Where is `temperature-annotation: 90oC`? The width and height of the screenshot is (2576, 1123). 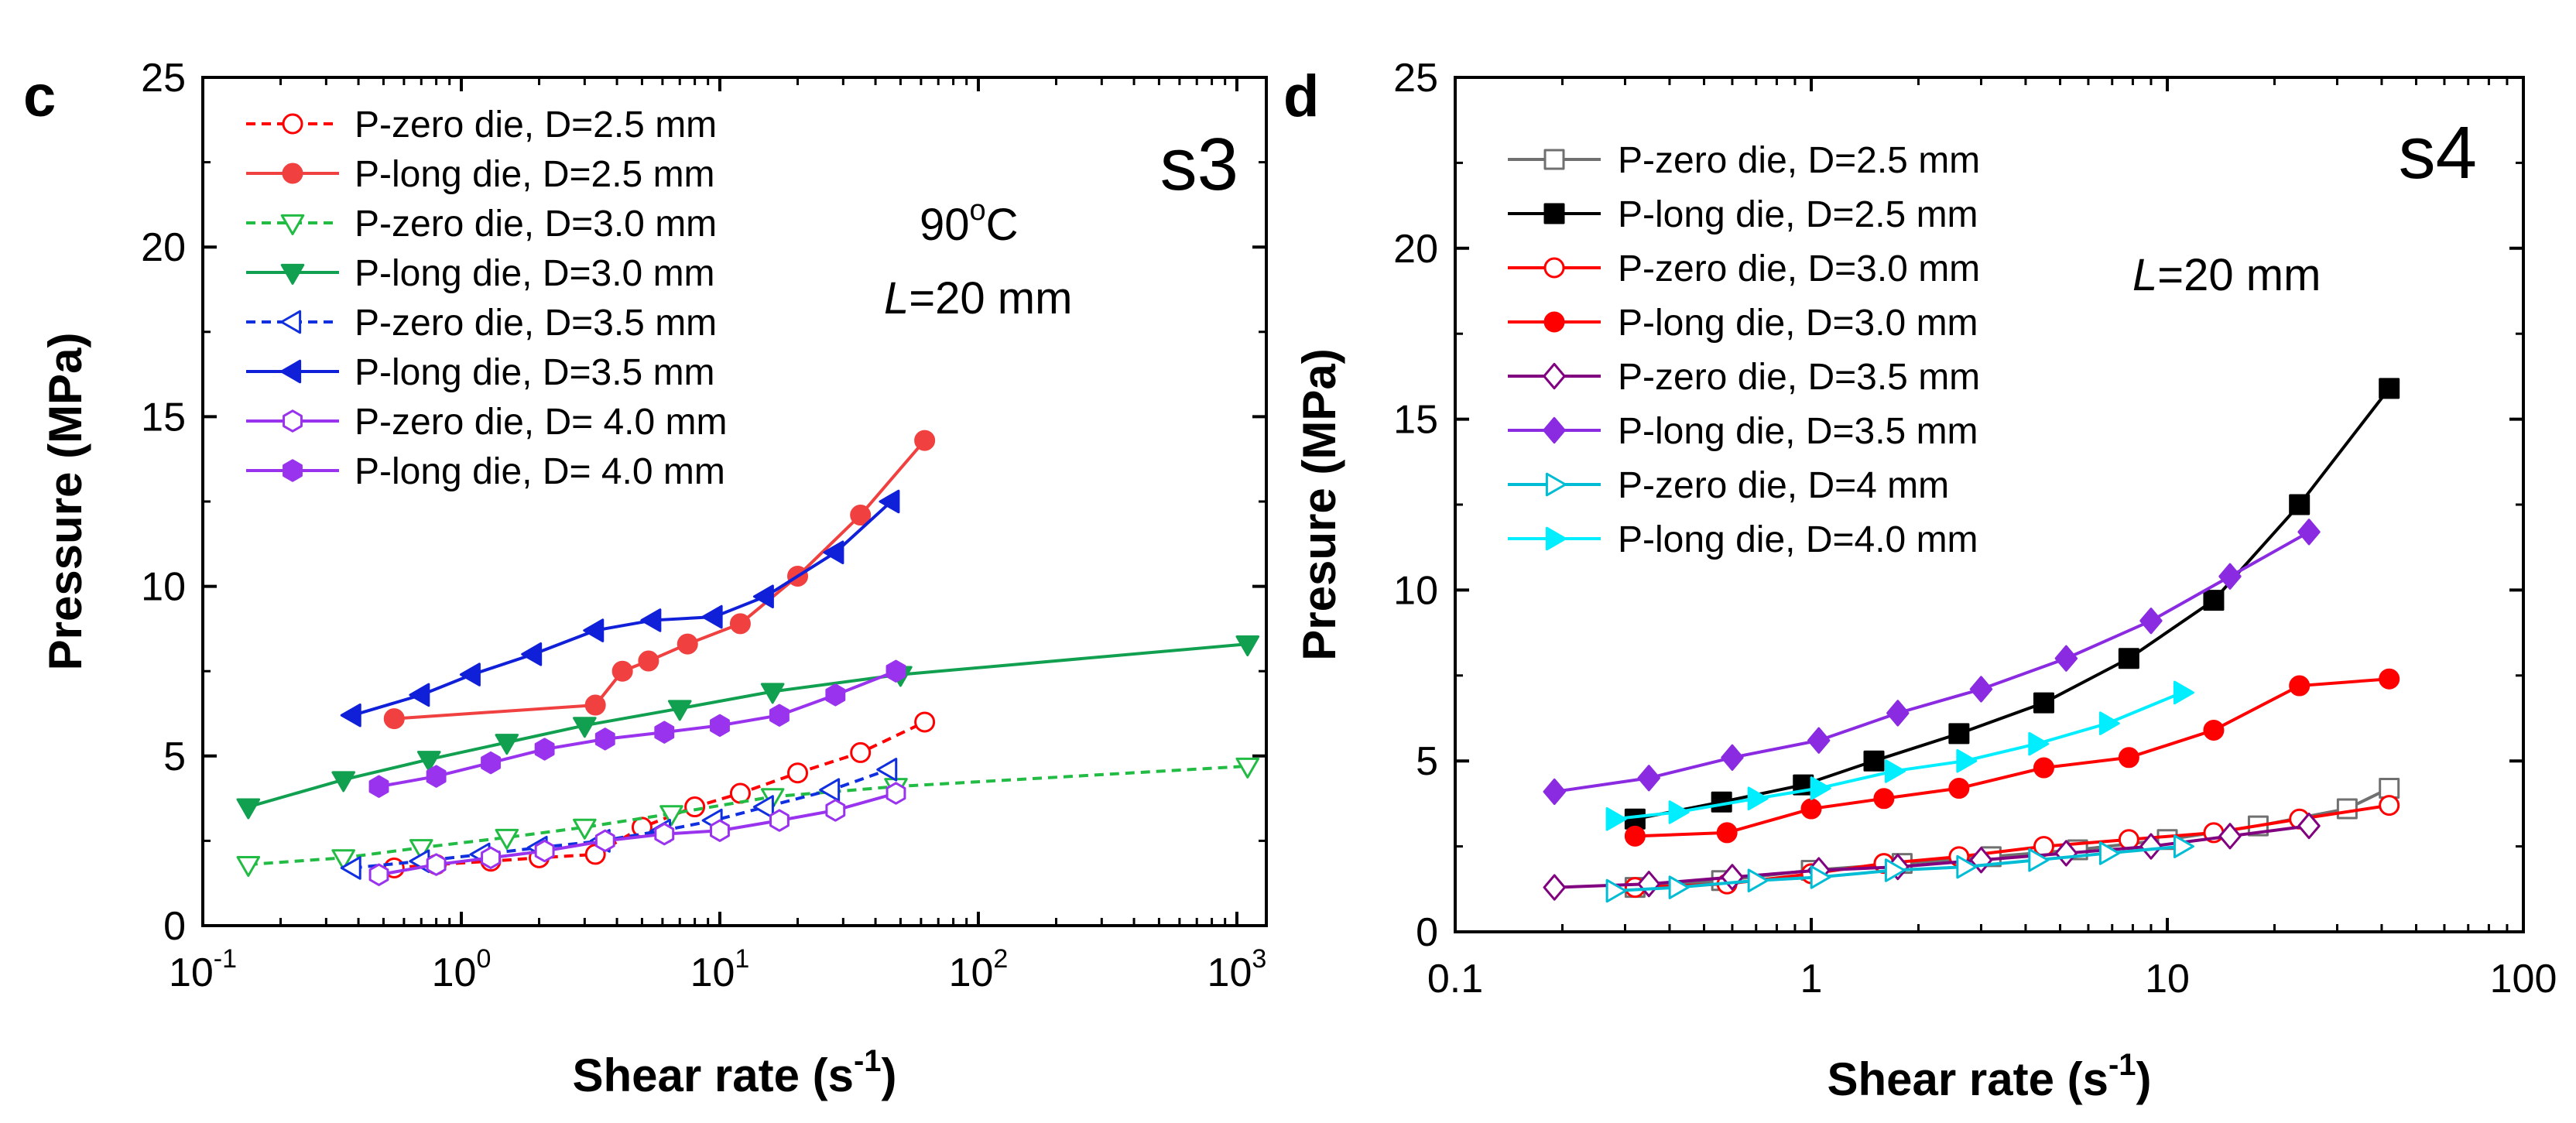
temperature-annotation: 90oC is located at coordinates (969, 222).